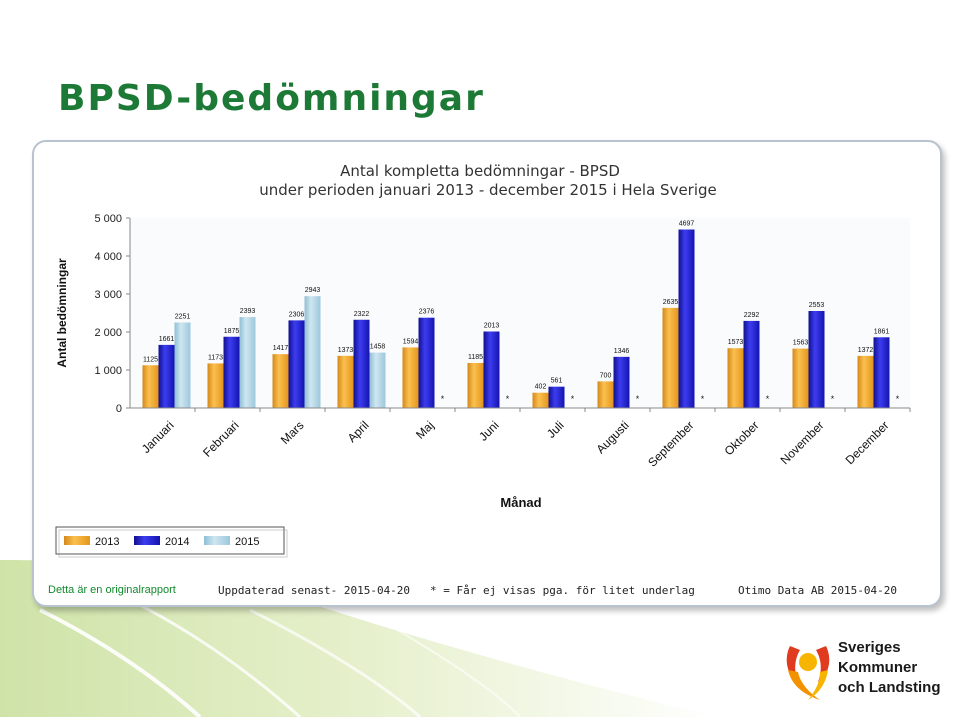  What do you see at coordinates (800, 378) in the screenshot?
I see `bar-2013-November` at bounding box center [800, 378].